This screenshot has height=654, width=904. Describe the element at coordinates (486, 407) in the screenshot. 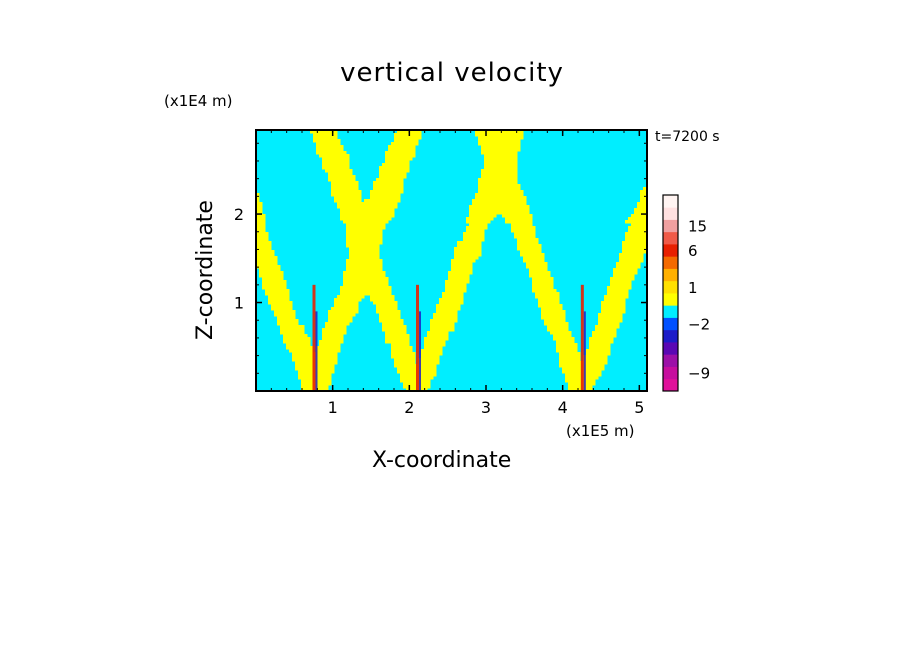

I see `x-tick-label: 3` at that location.